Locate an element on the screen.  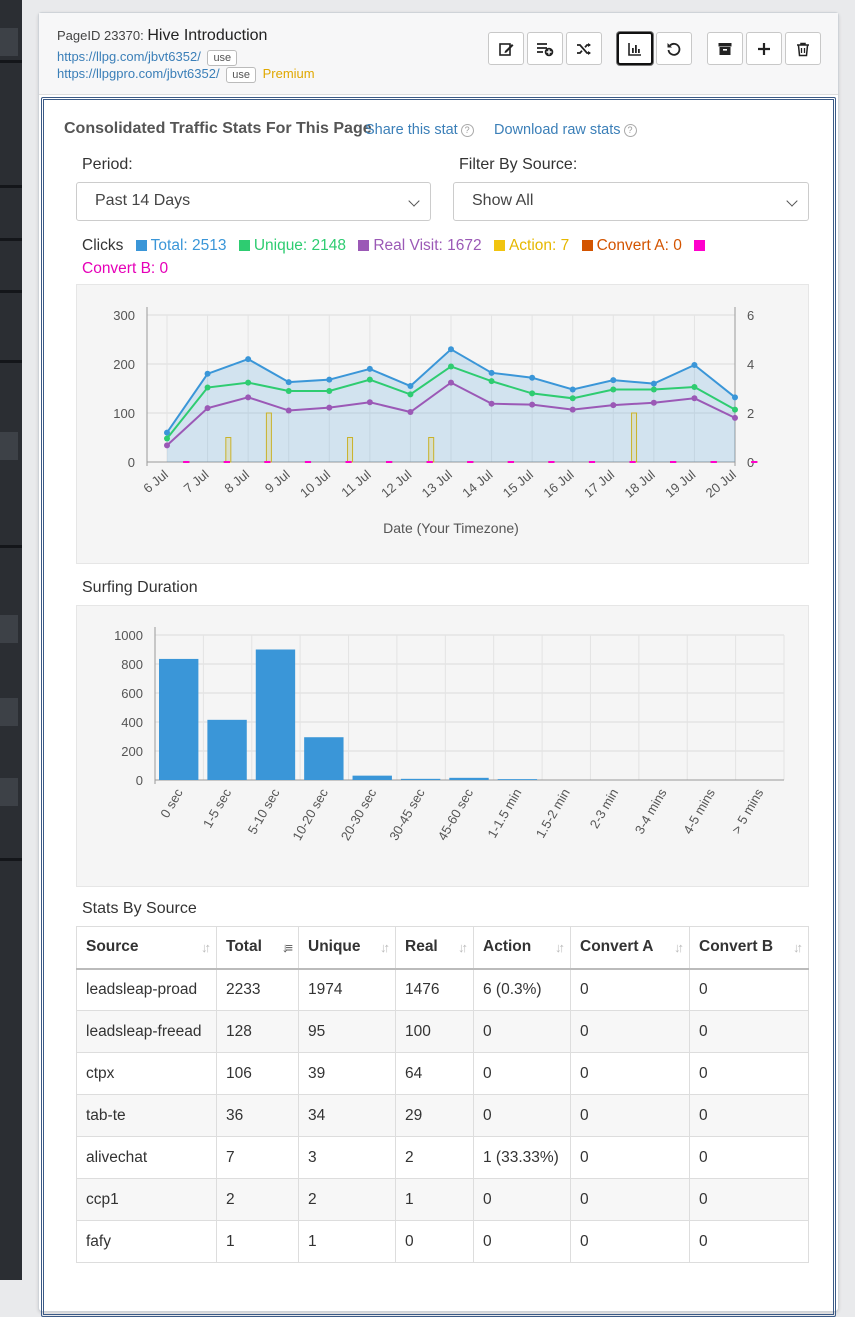
table-cell: 36 is located at coordinates (257, 1115).